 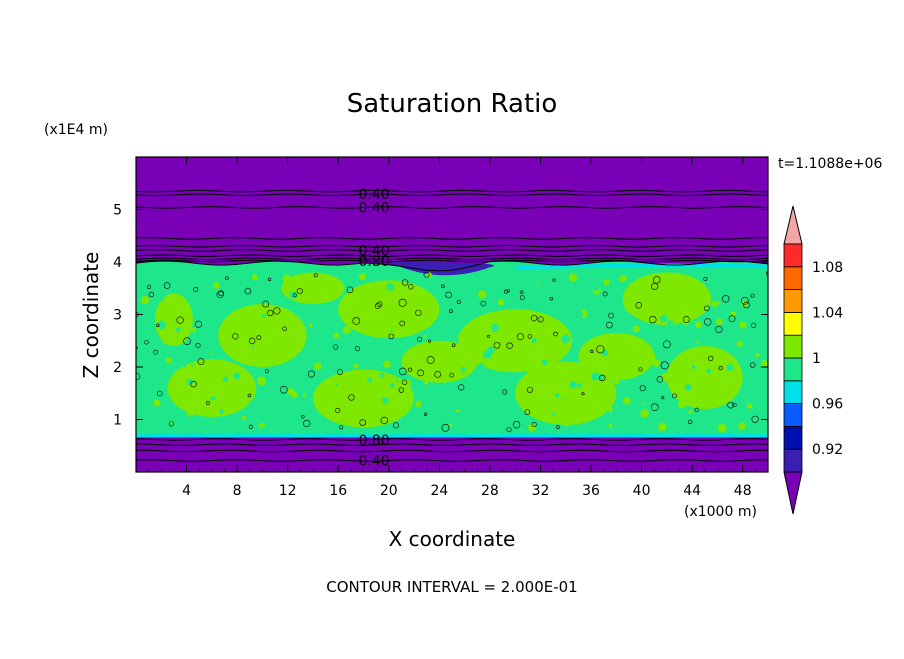 What do you see at coordinates (720, 512) in the screenshot?
I see `x-axis-unit: (x1000 m)` at bounding box center [720, 512].